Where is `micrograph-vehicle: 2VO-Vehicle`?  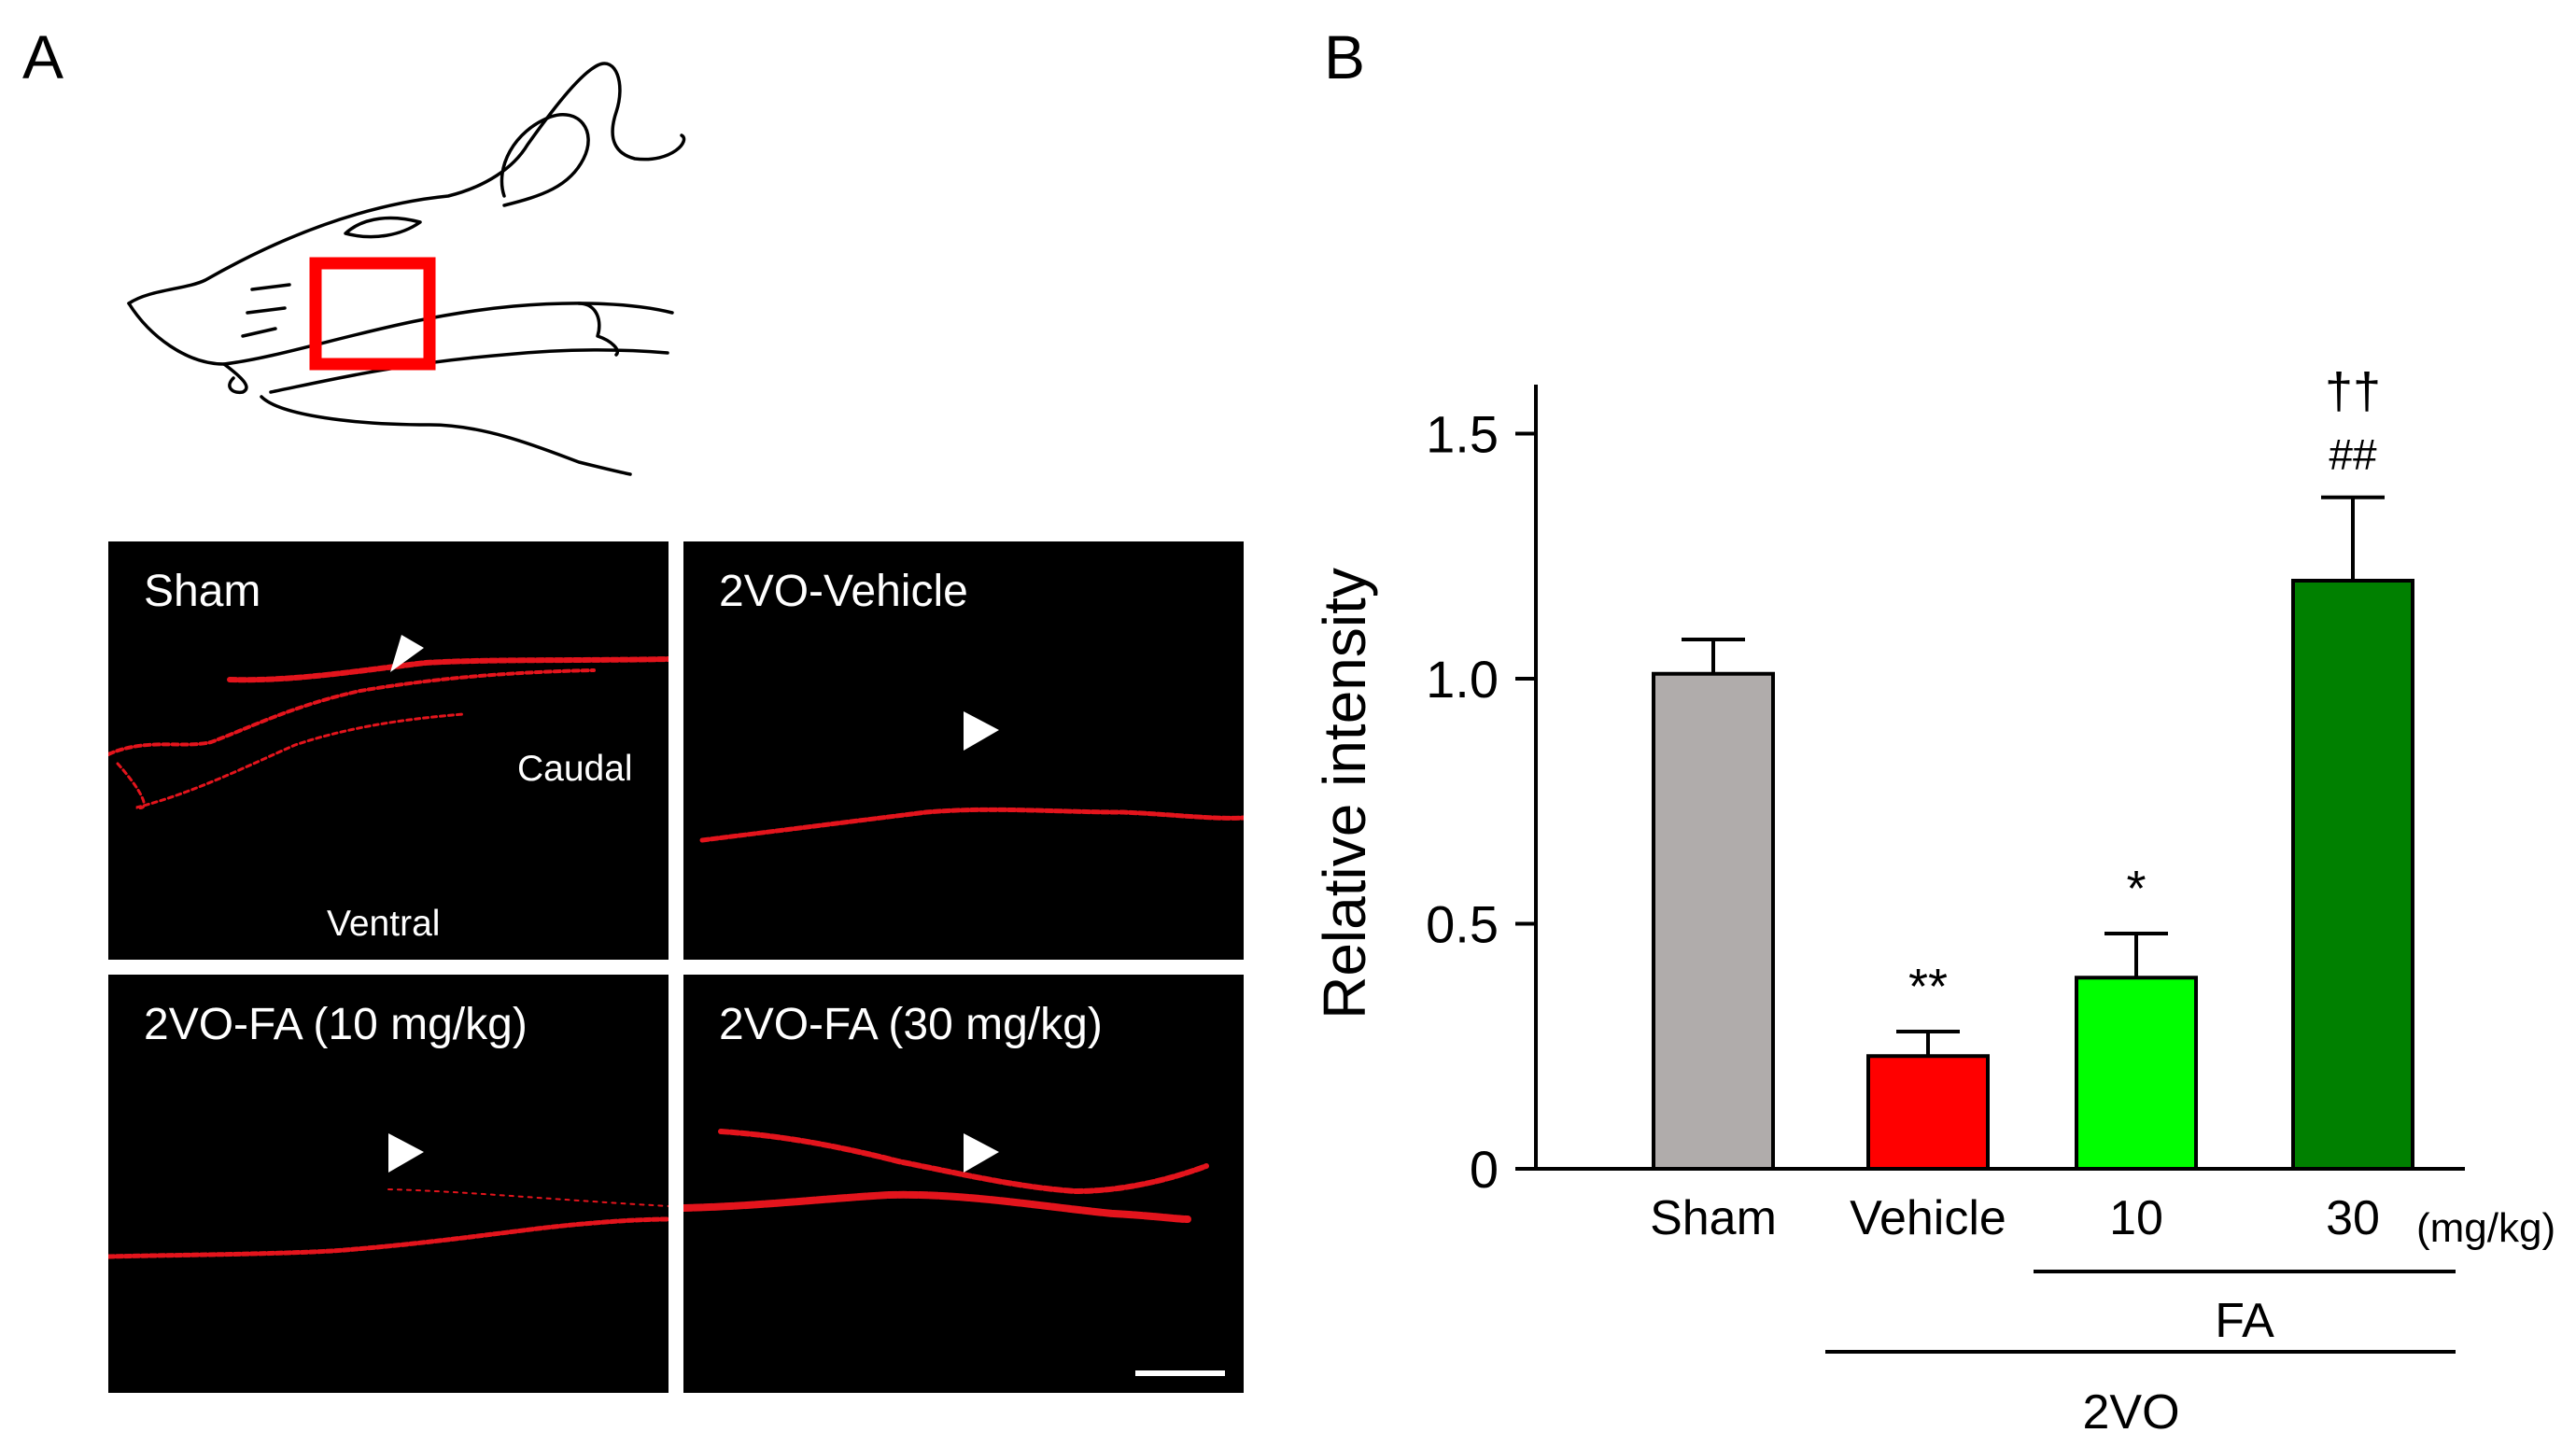
micrograph-vehicle: 2VO-Vehicle is located at coordinates (963, 750).